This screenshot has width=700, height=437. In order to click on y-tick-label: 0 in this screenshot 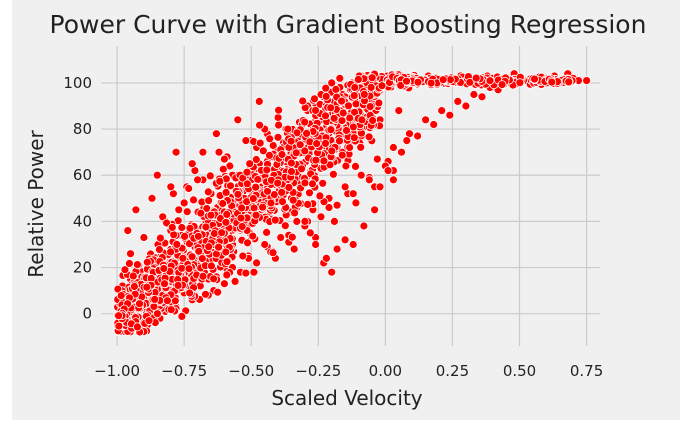, I will do `click(87, 314)`.